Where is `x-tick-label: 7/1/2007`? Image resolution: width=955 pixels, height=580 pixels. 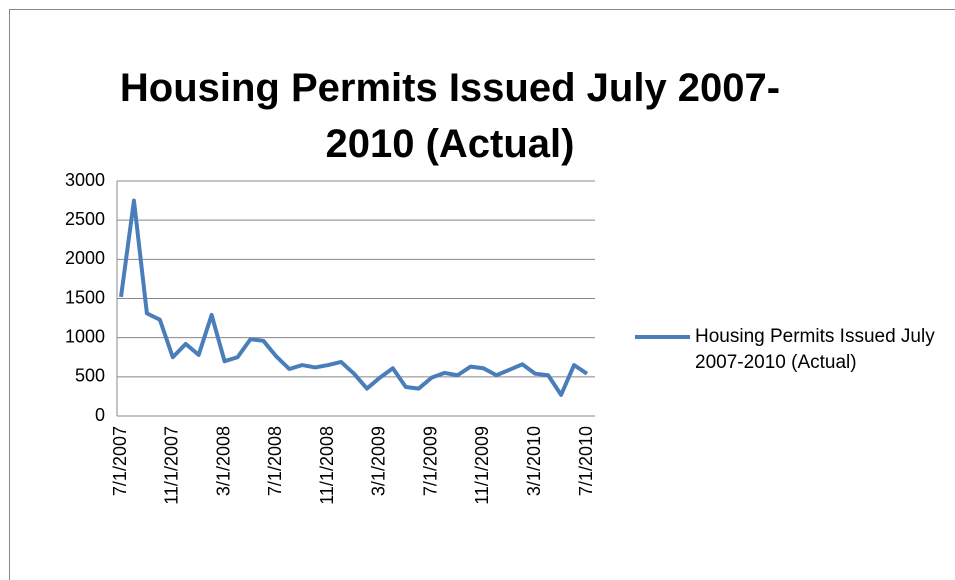 x-tick-label: 7/1/2007 is located at coordinates (120, 461).